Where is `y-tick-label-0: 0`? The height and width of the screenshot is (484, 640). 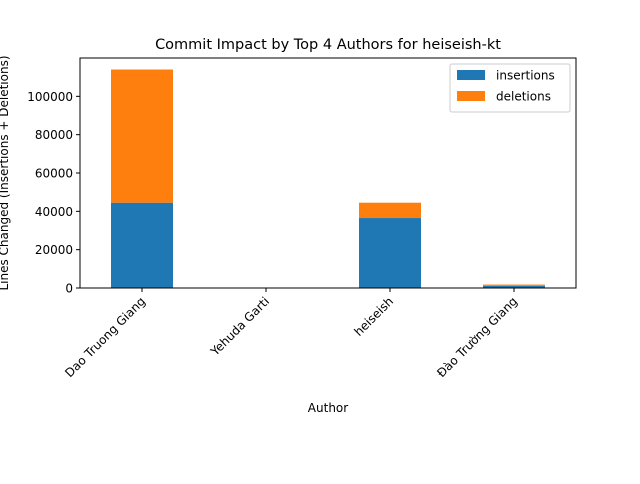 y-tick-label-0: 0 is located at coordinates (69, 289).